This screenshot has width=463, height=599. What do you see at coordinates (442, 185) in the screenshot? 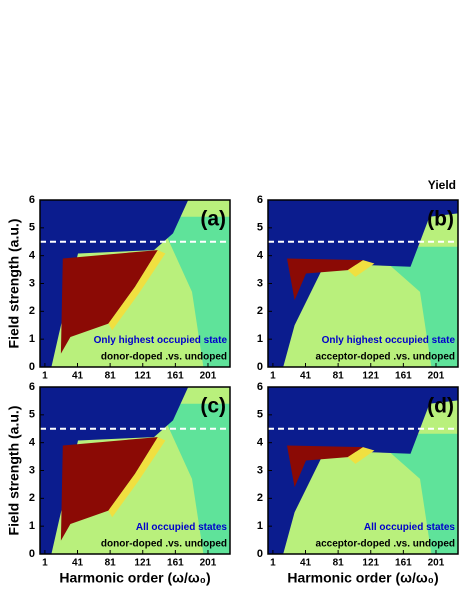
I see `colorbar-label: Yield` at bounding box center [442, 185].